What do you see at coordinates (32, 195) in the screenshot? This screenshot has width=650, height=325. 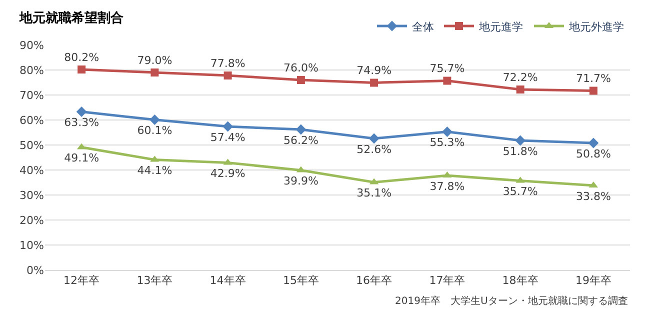 I see `y-tick-label: 30%` at bounding box center [32, 195].